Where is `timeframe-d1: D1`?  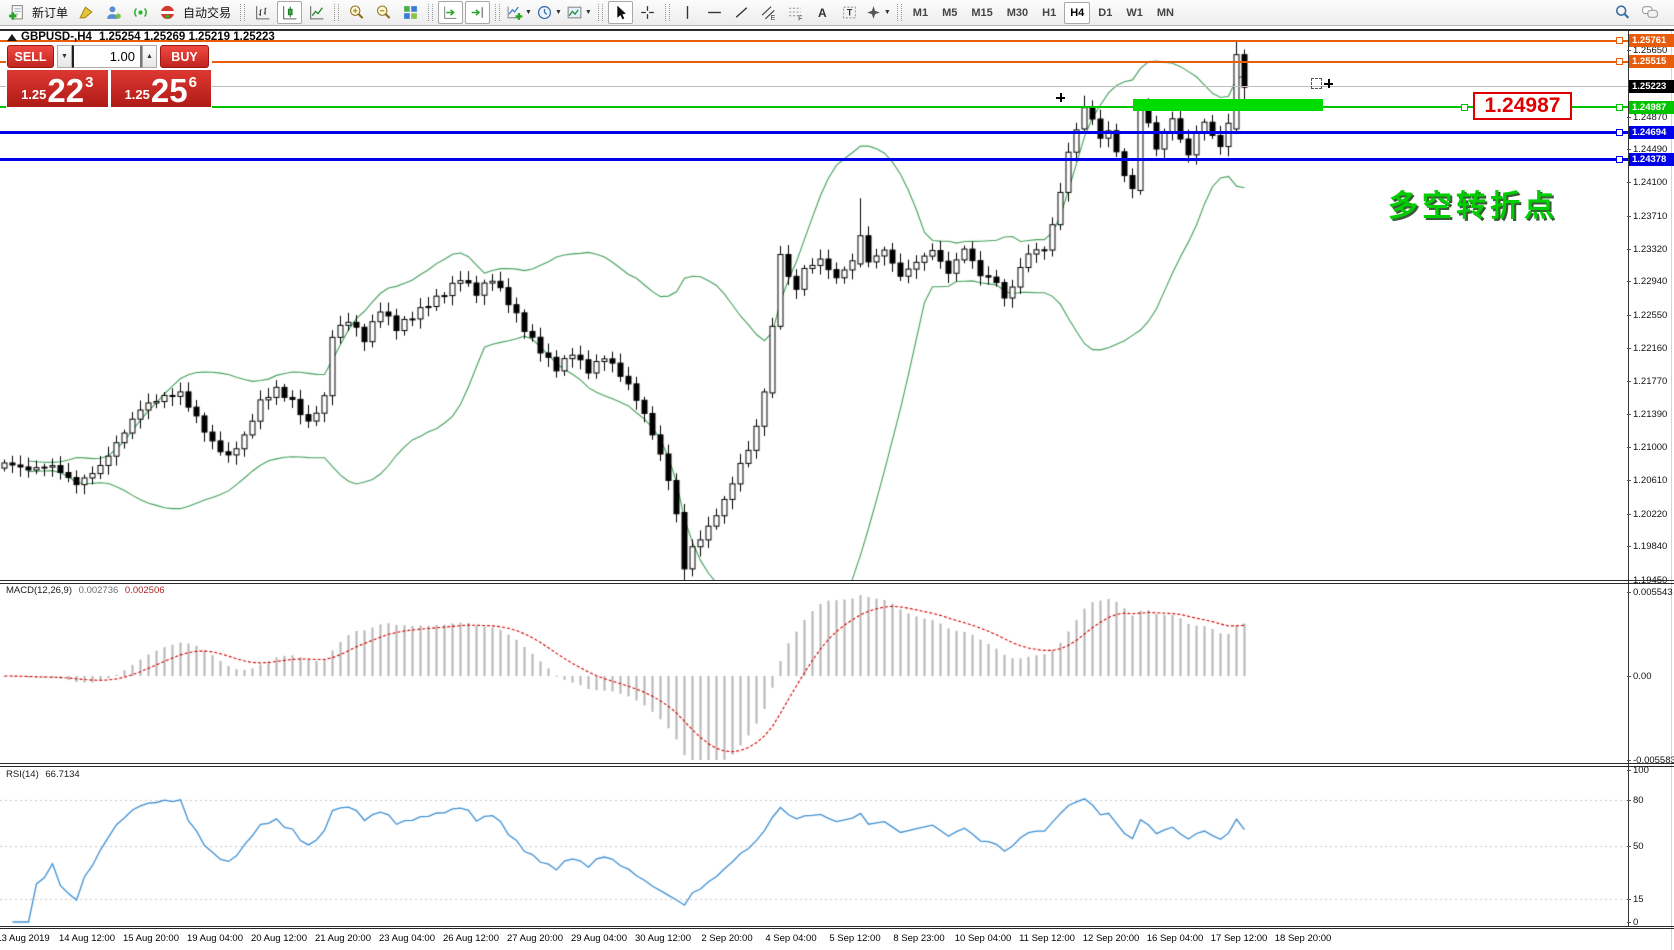 timeframe-d1: D1 is located at coordinates (1105, 12).